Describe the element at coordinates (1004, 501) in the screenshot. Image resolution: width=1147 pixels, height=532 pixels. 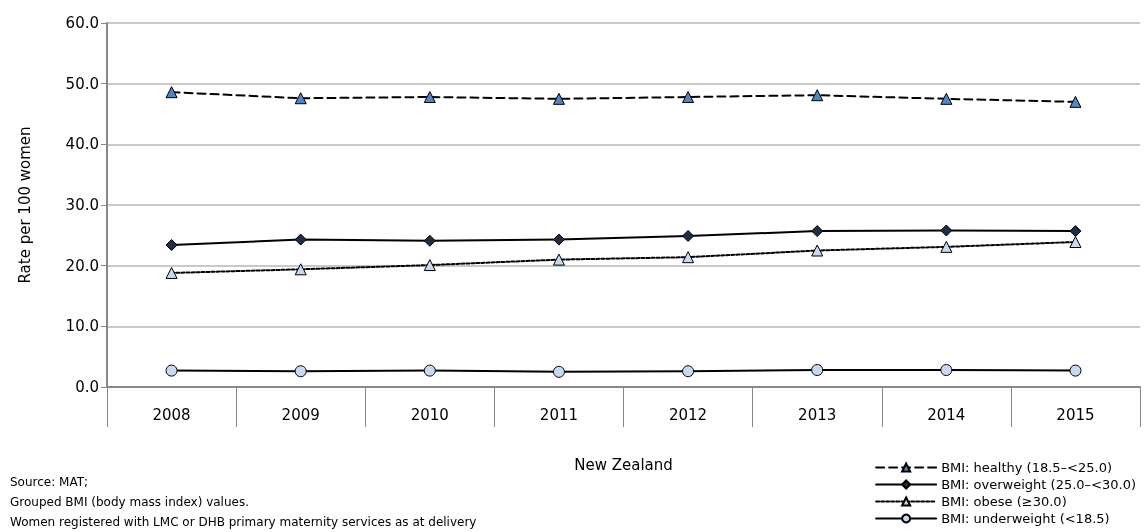
I see `legend-label: BMI: obese (≥30.0)` at that location.